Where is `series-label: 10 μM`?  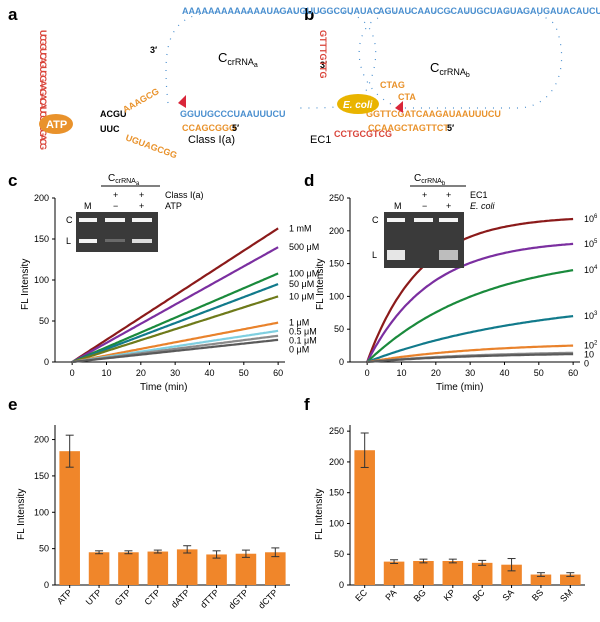 series-label: 10 μM is located at coordinates (301, 296).